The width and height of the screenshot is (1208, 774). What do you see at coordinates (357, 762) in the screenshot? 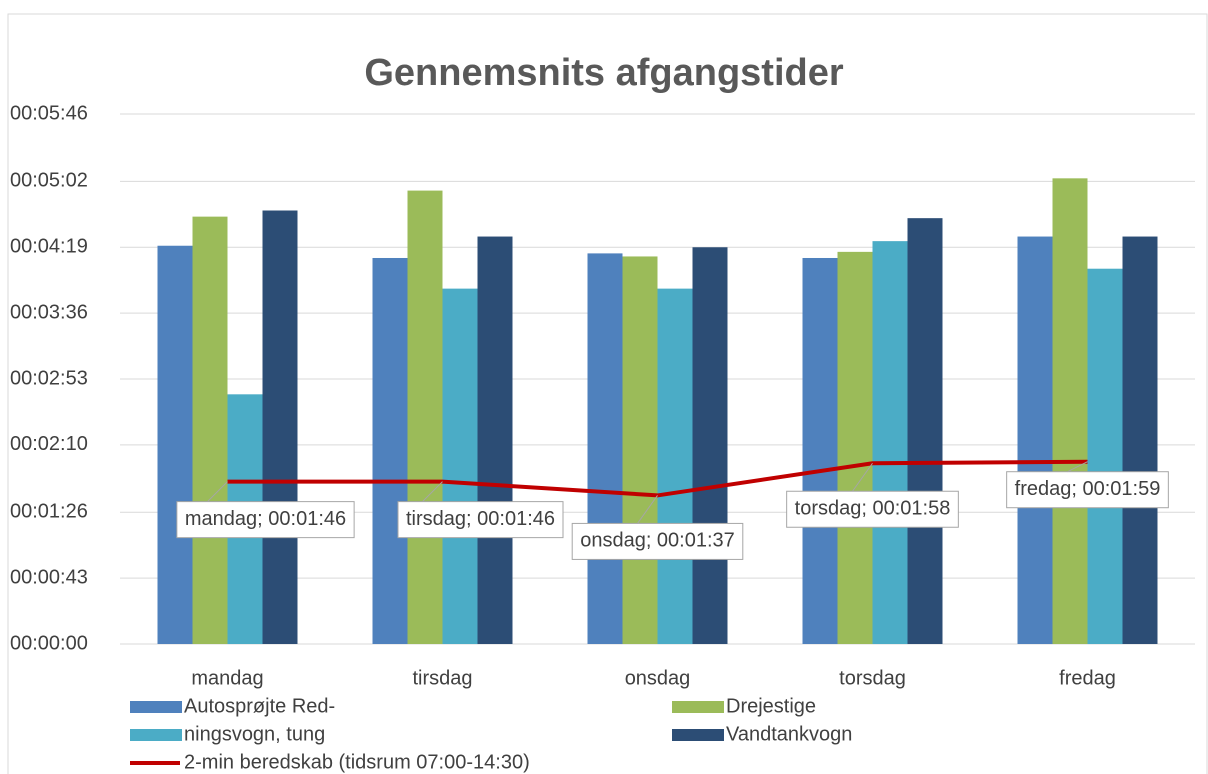
I see `legend-label: 2-min beredskab (tidsrum 07:00-14:30)` at bounding box center [357, 762].